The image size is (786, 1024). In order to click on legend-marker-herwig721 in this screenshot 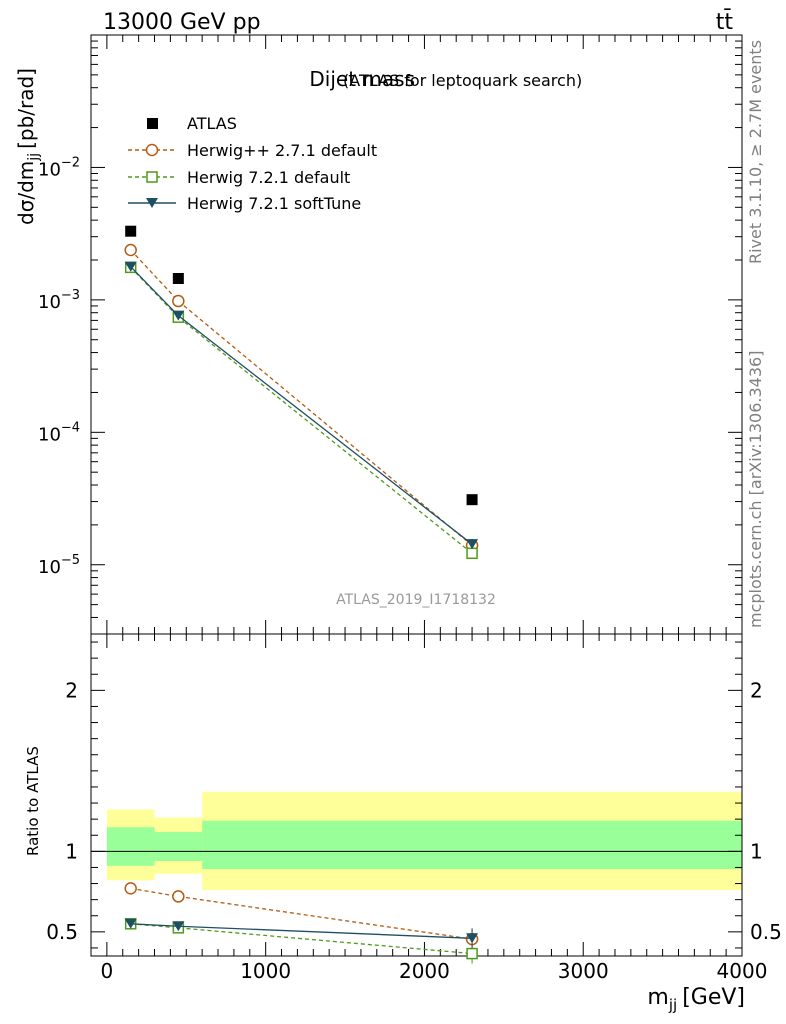, I will do `click(152, 177)`.